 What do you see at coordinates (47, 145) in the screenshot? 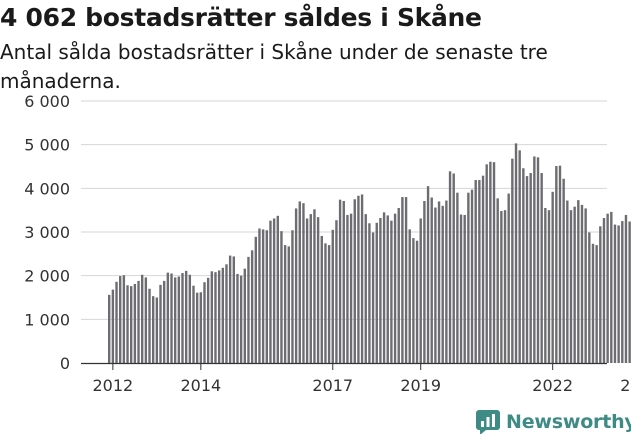
I see `y-tick-label: 5 000` at bounding box center [47, 145].